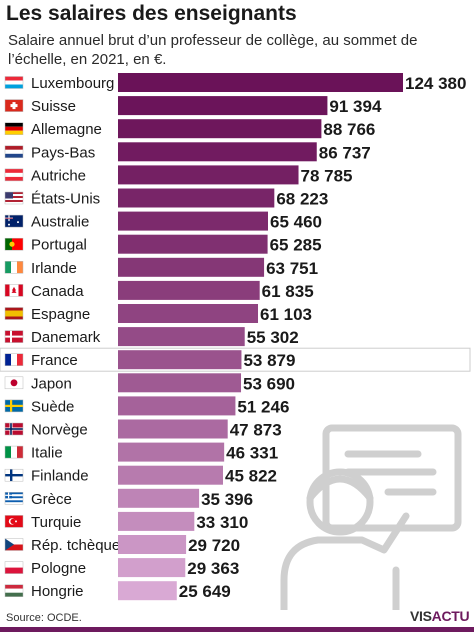 This screenshot has width=474, height=632. Describe the element at coordinates (14, 128) in the screenshot. I see `flag-germany-icon` at that location.